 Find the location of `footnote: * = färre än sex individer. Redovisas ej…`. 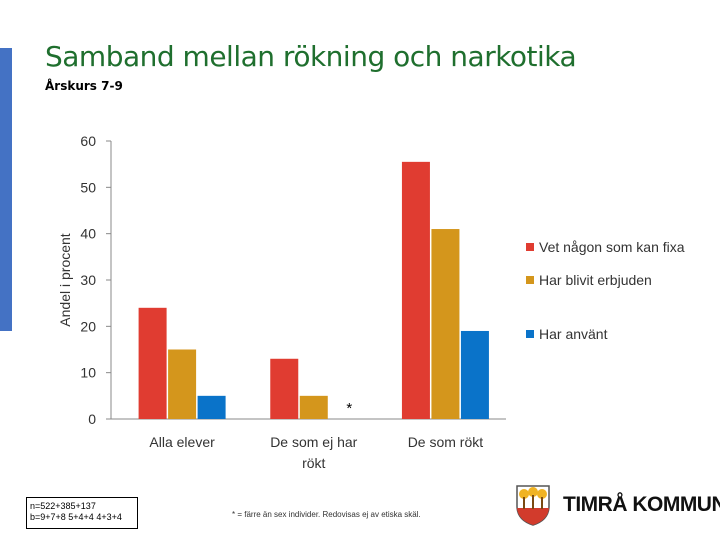

footnote: * = färre än sex individer. Redovisas ej… is located at coordinates (326, 514).